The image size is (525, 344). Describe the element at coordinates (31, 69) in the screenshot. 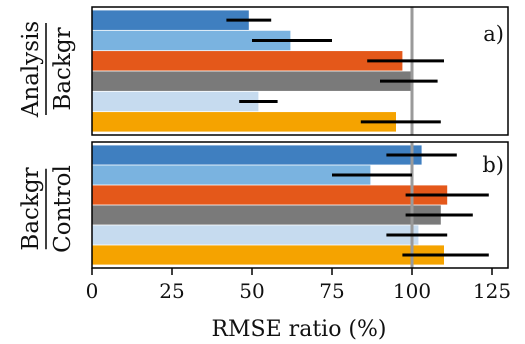

I see `ylabel-numerator: Analysis` at that location.